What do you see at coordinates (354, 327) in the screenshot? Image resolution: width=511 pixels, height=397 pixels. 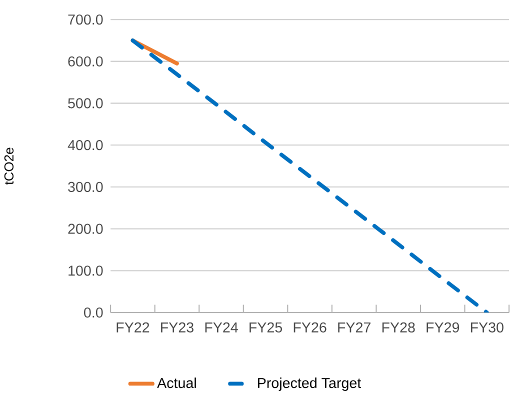 I see `x-tick-label: FY27` at bounding box center [354, 327].